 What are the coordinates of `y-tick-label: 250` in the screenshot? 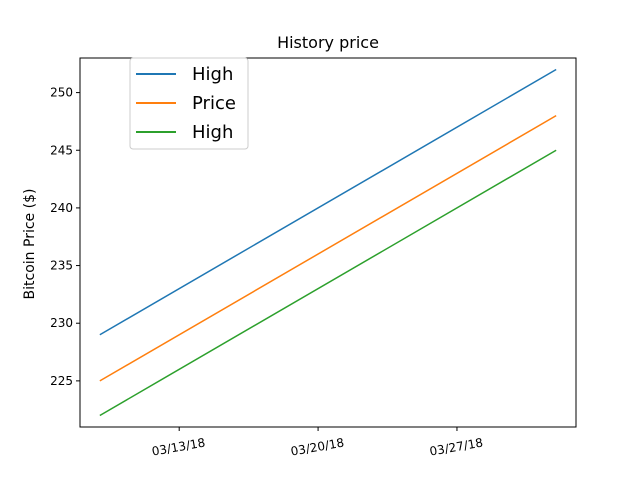 It's located at (61, 93).